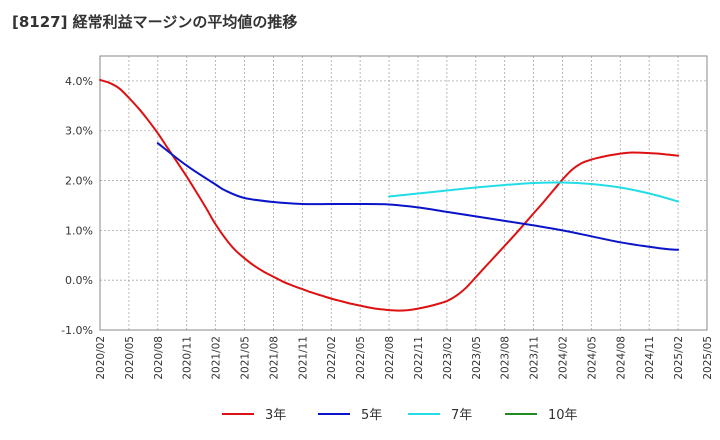  Describe the element at coordinates (303, 358) in the screenshot. I see `x-tick-label: 2021/11` at that location.